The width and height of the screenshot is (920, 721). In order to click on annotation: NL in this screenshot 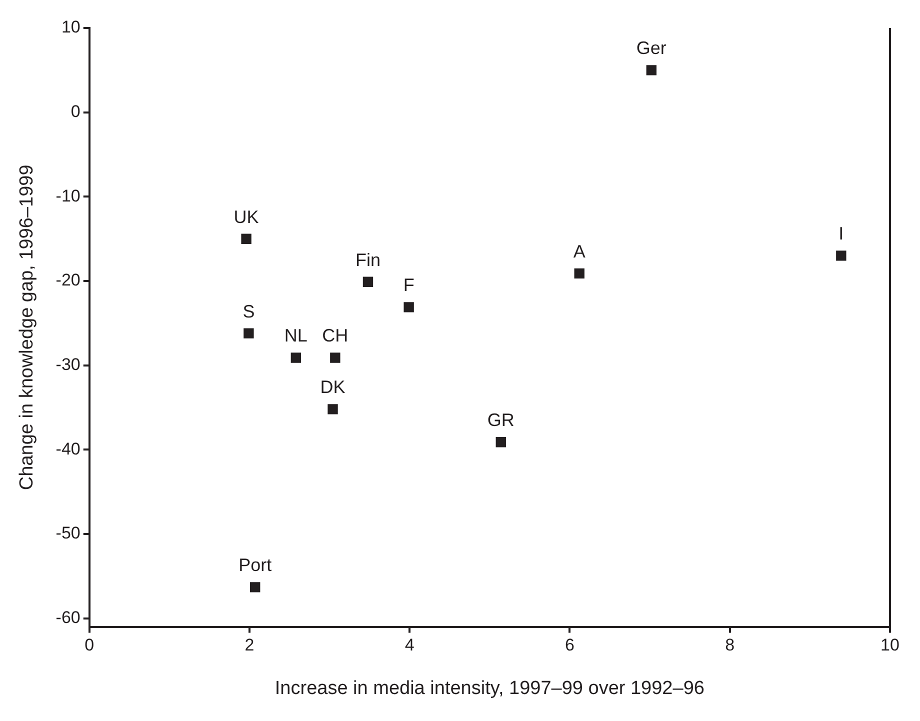, I will do `click(296, 336)`.